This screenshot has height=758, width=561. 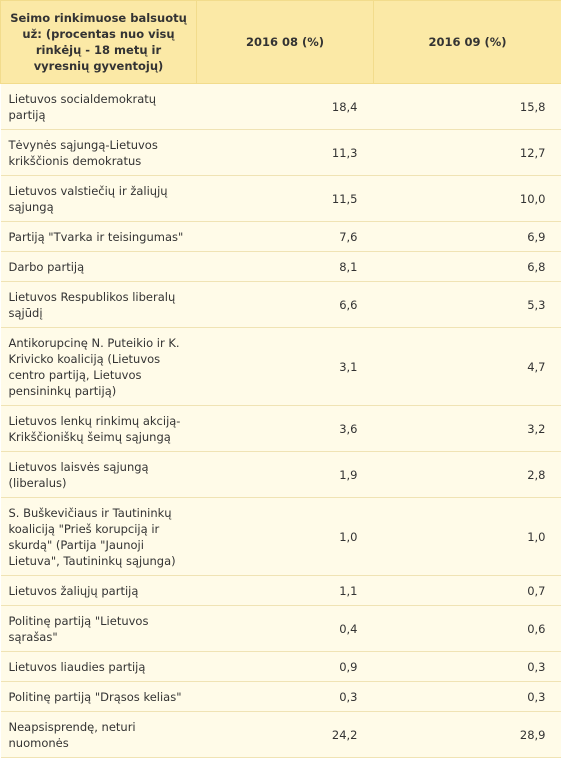 I want to click on value-cell: 8,1, so click(x=285, y=267).